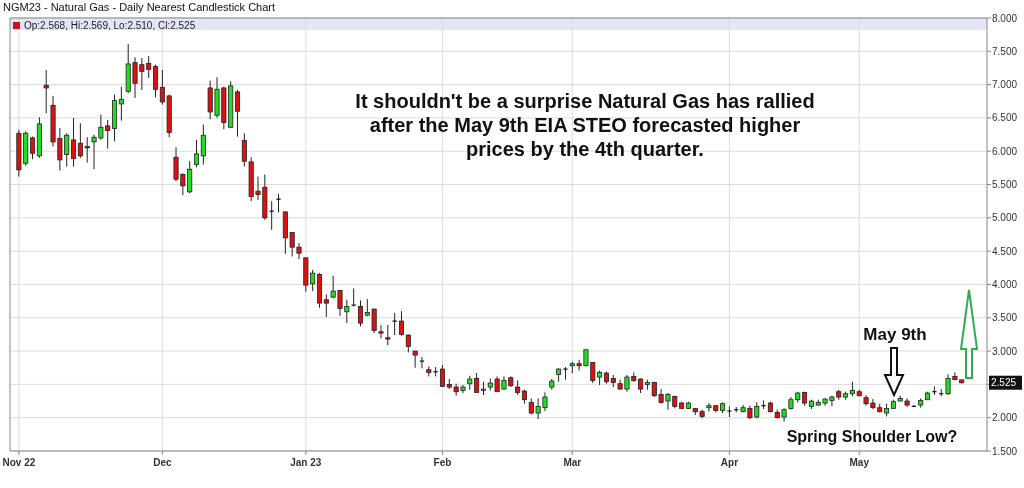 Image resolution: width=1024 pixels, height=488 pixels. Describe the element at coordinates (1005, 251) in the screenshot. I see `y-tick-label: 4.500` at that location.